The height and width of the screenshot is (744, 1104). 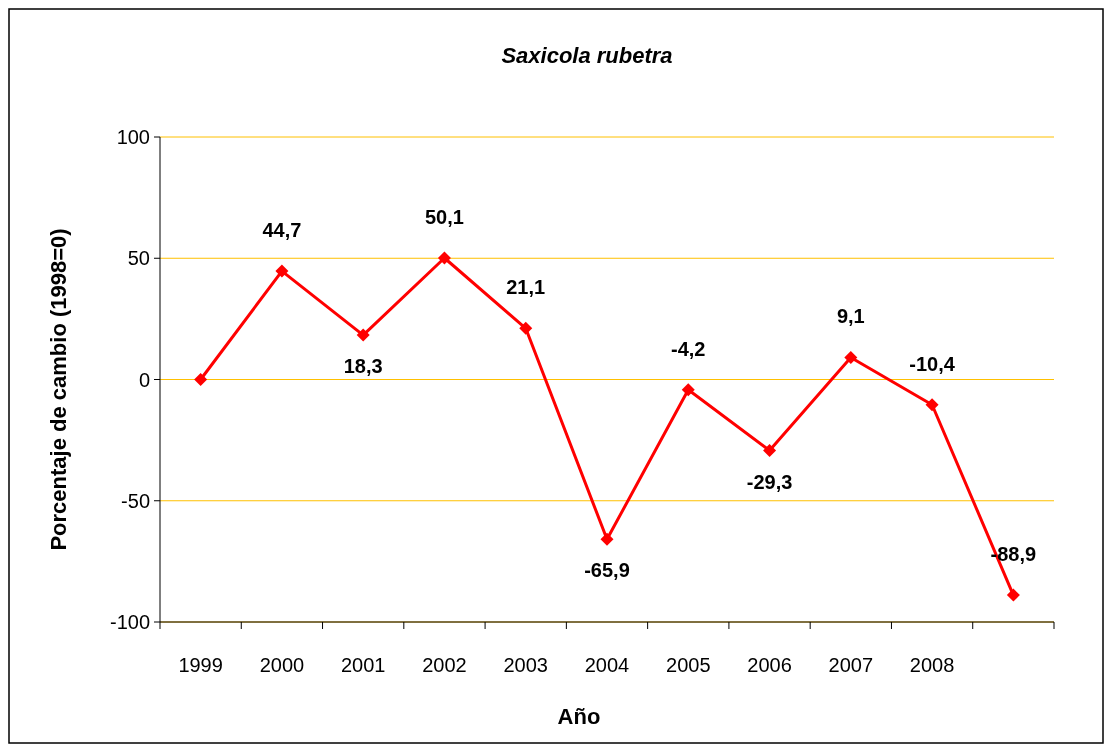 I want to click on y-tick-label: -50, so click(x=135, y=500).